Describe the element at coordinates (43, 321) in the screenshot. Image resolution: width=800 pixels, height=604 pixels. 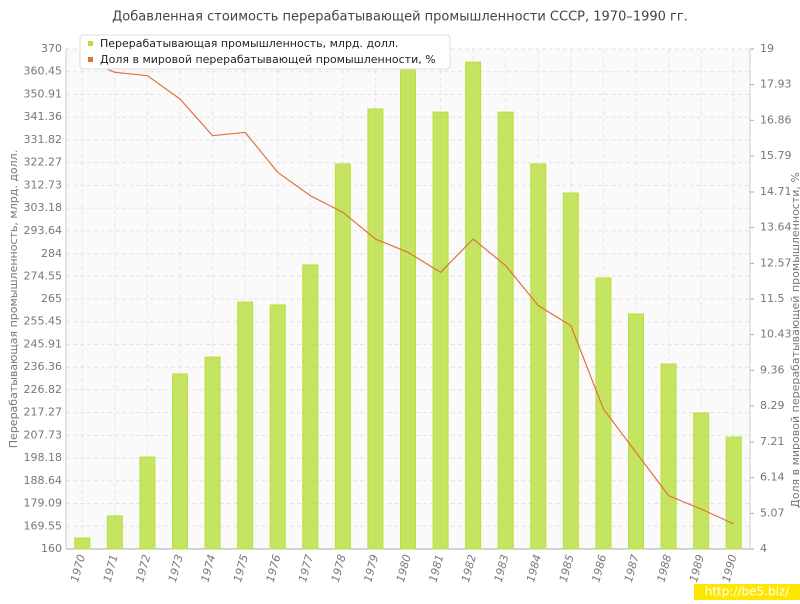
I see `y-tick-label: 255.45` at that location.